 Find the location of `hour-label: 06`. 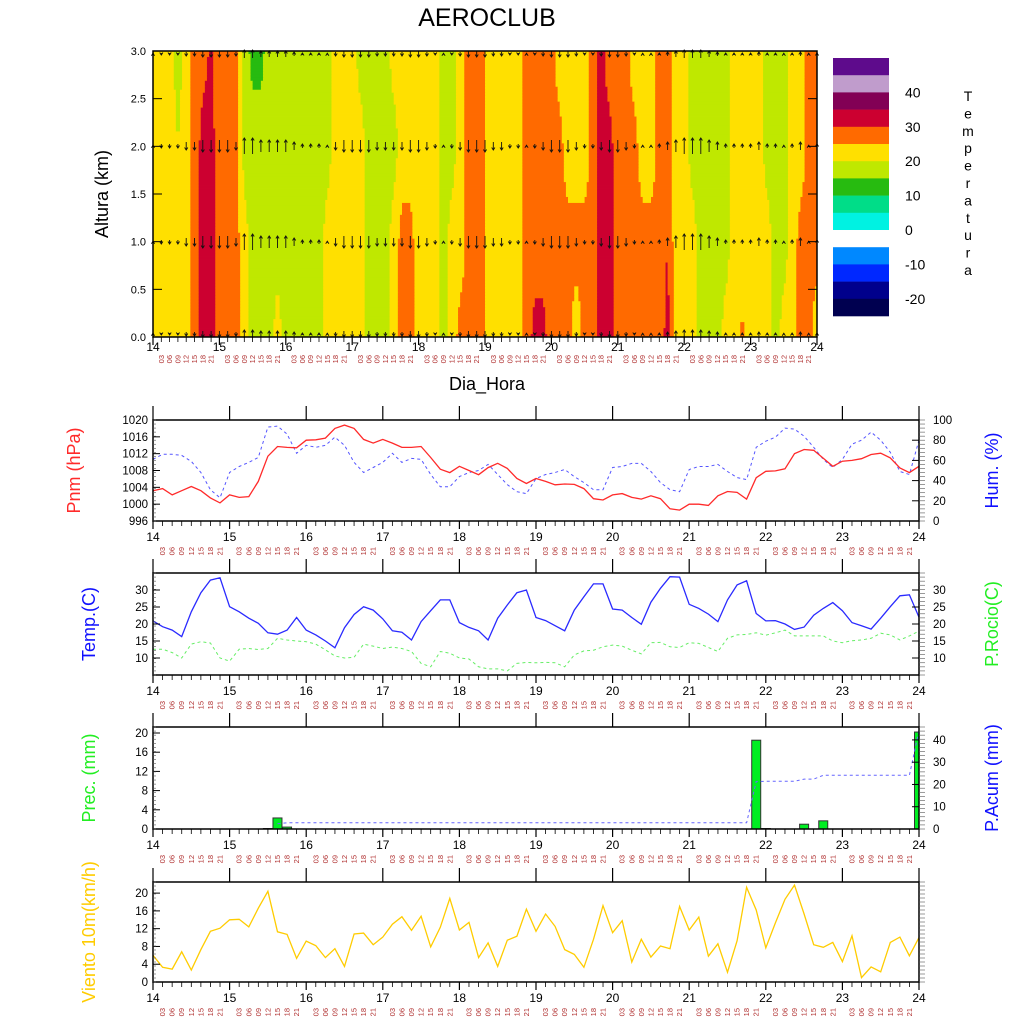

hour-label: 06 is located at coordinates (555, 705).